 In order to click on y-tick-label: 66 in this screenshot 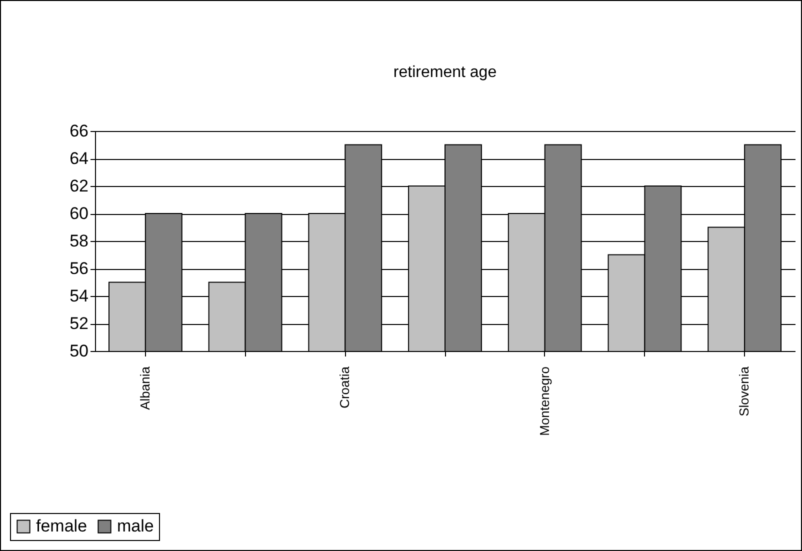, I will do `click(79, 131)`.